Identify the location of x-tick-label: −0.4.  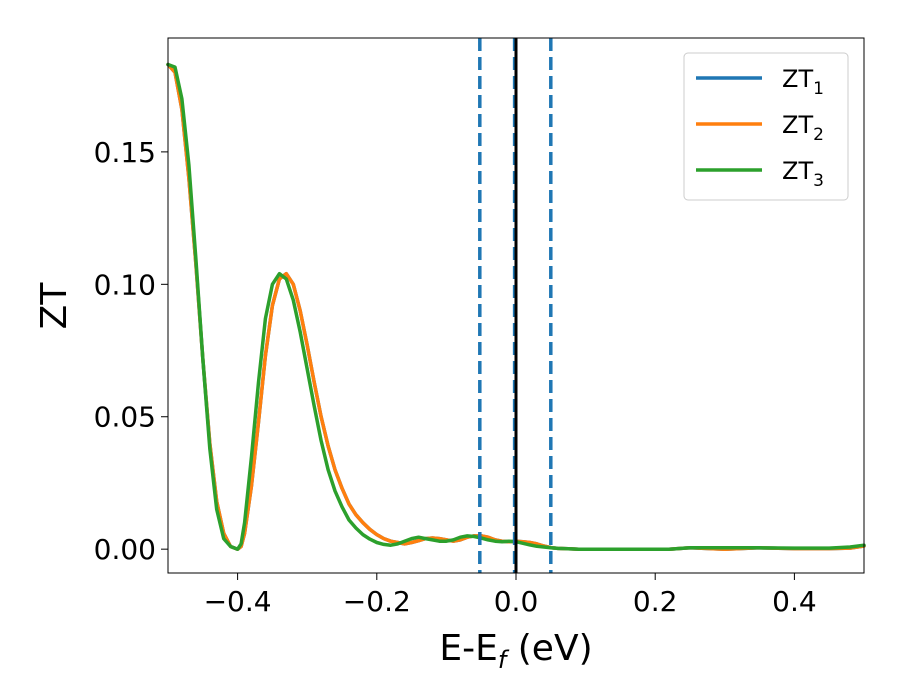
(238, 601).